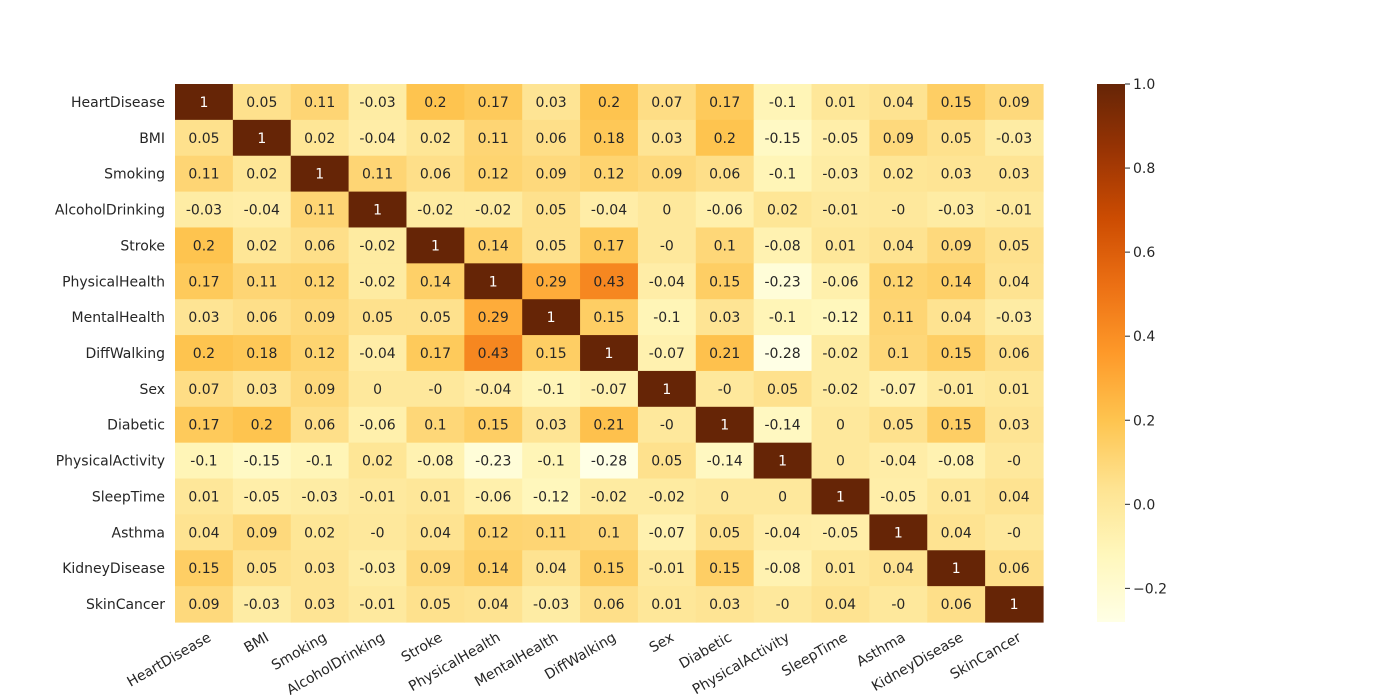  I want to click on column-label: Sex, so click(662, 643).